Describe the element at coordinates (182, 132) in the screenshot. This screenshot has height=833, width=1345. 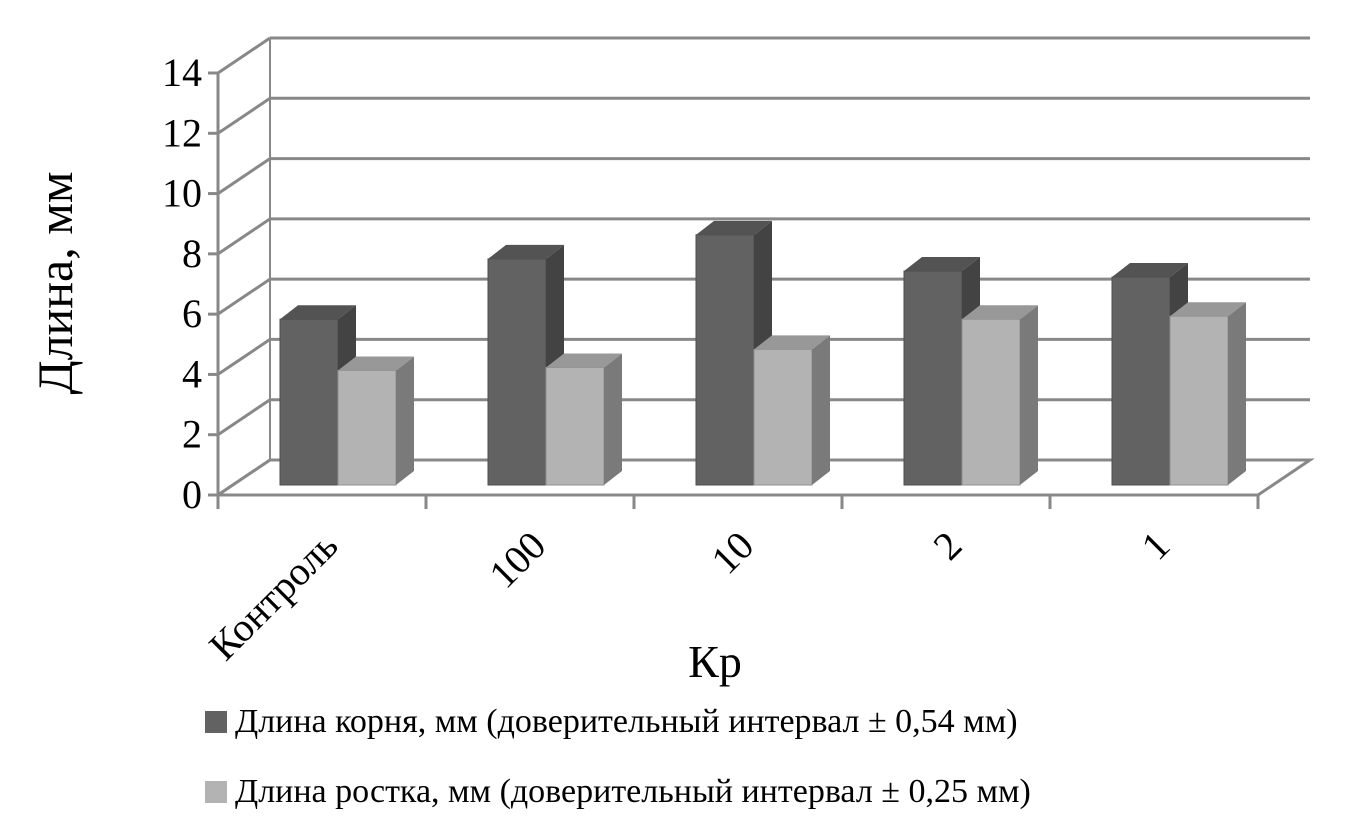
I see `y-tick-label: 12` at that location.